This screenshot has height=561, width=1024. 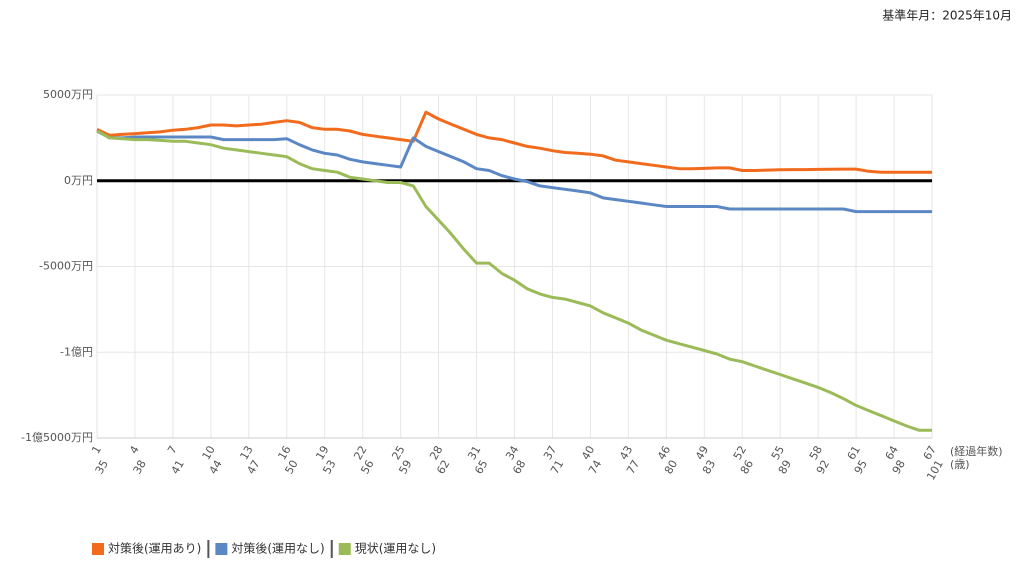 What do you see at coordinates (253, 467) in the screenshot?
I see `age-tick-label: 47` at bounding box center [253, 467].